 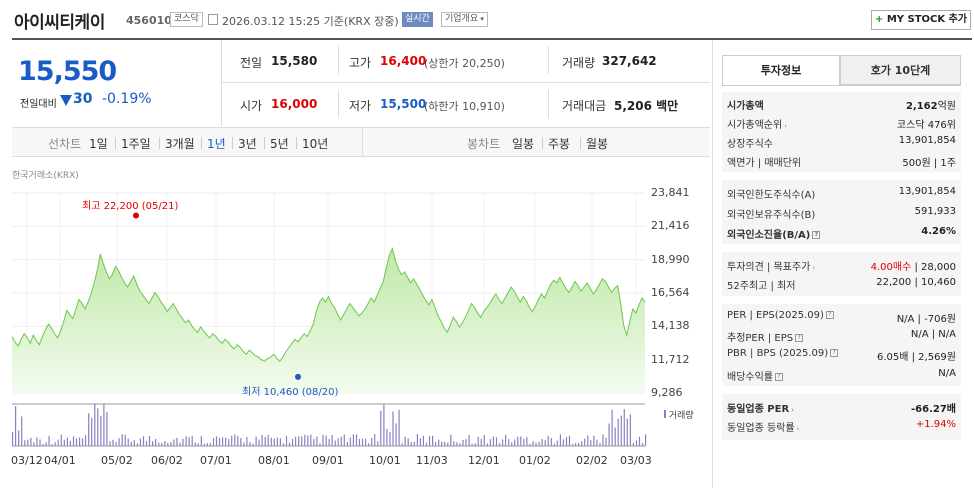 I want to click on industry-per-label: 동일업종 PER ›, so click(x=760, y=407).